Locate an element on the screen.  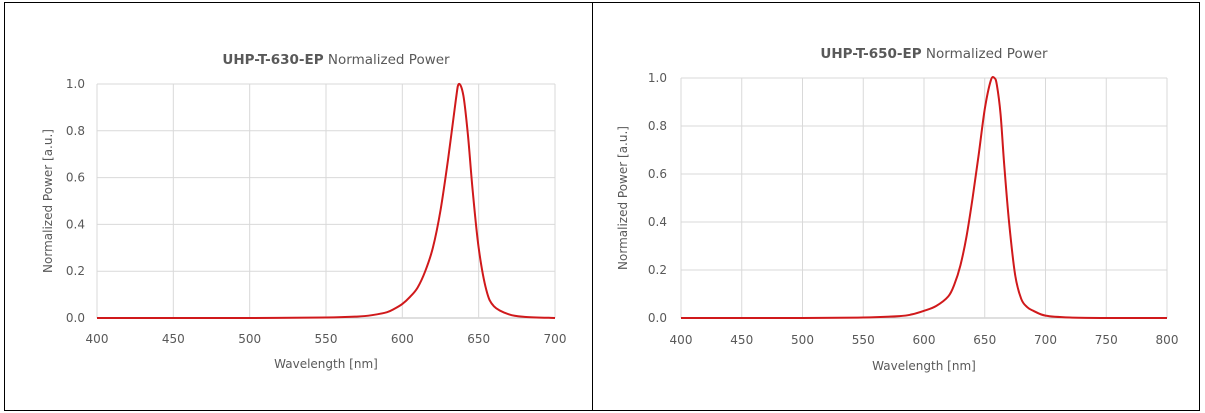
chart-1-xtick-label: 700 is located at coordinates (1045, 340).